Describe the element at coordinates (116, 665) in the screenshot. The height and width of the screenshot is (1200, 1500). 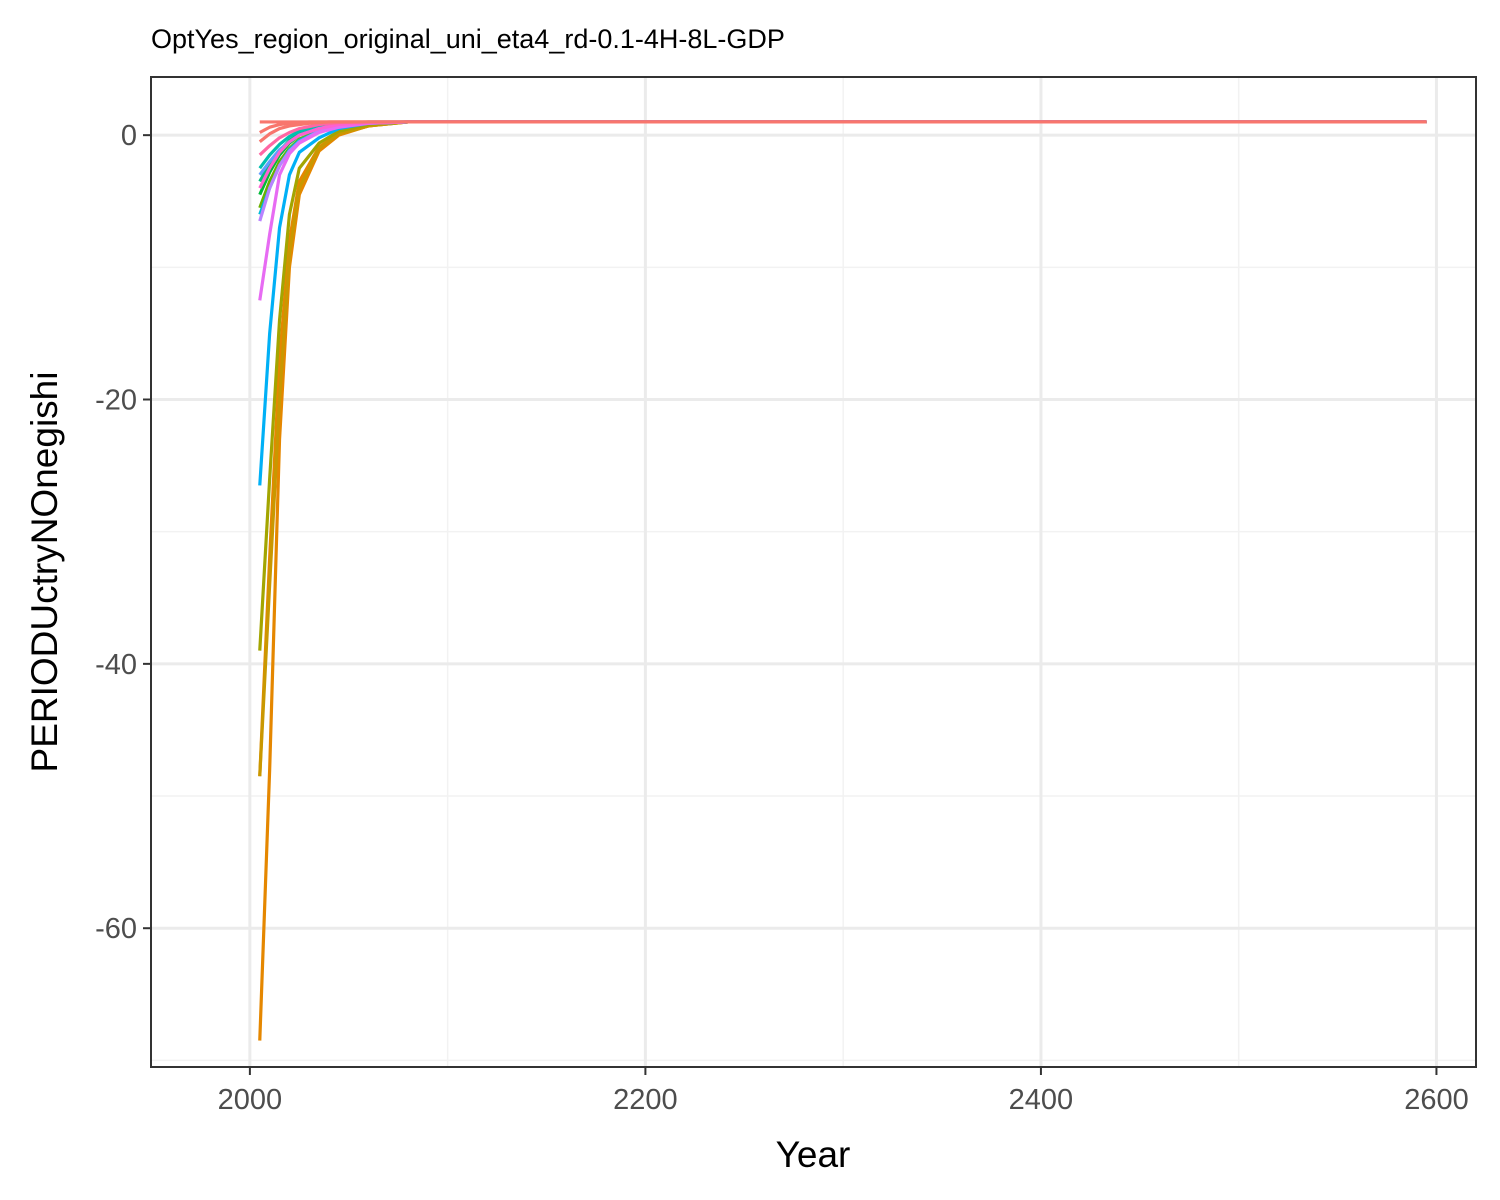
I see `y-tick-label: -40` at that location.